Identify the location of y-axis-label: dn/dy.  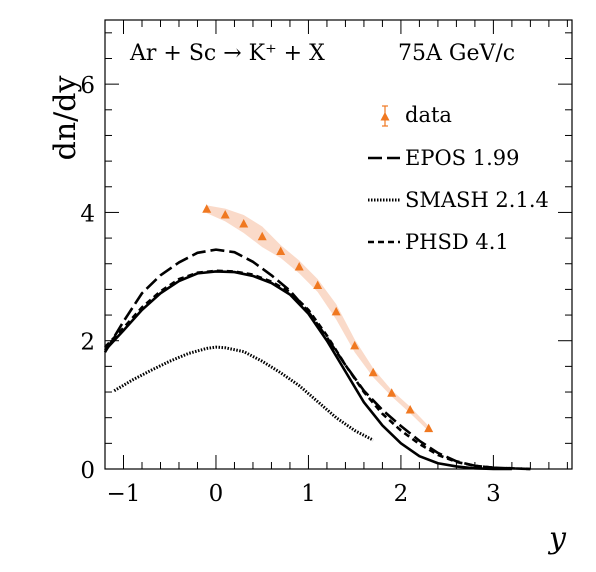
(65, 118).